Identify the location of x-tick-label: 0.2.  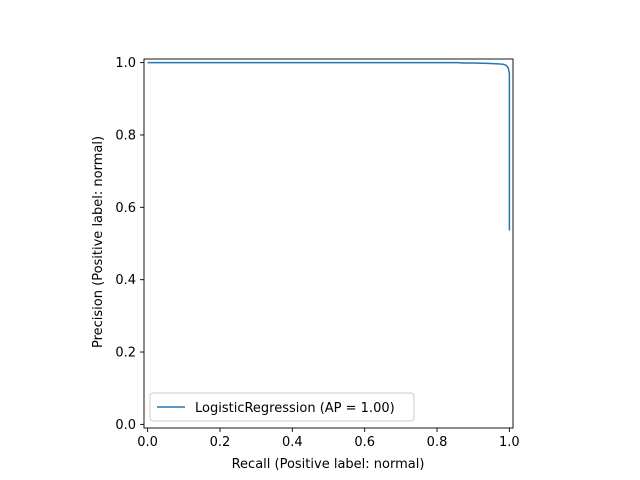
(220, 442).